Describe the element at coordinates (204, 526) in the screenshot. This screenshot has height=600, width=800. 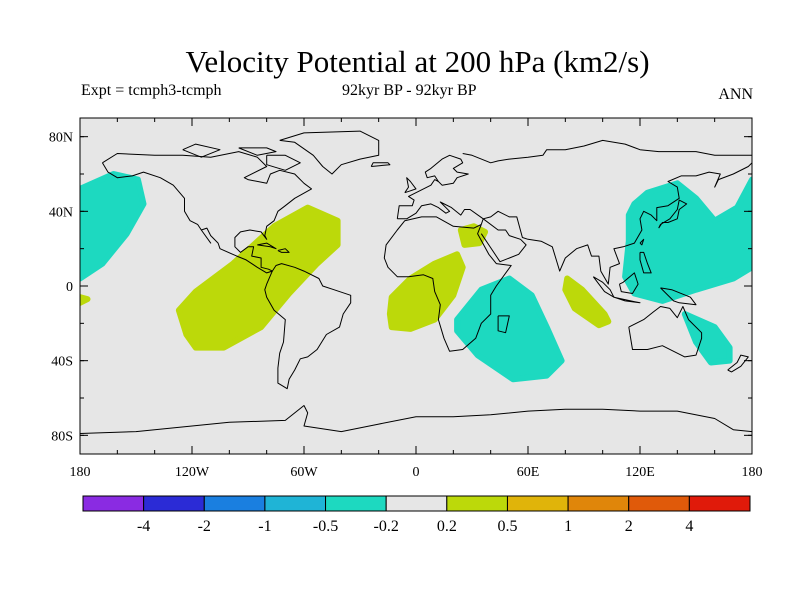
I see `colorbar-label: -2` at that location.